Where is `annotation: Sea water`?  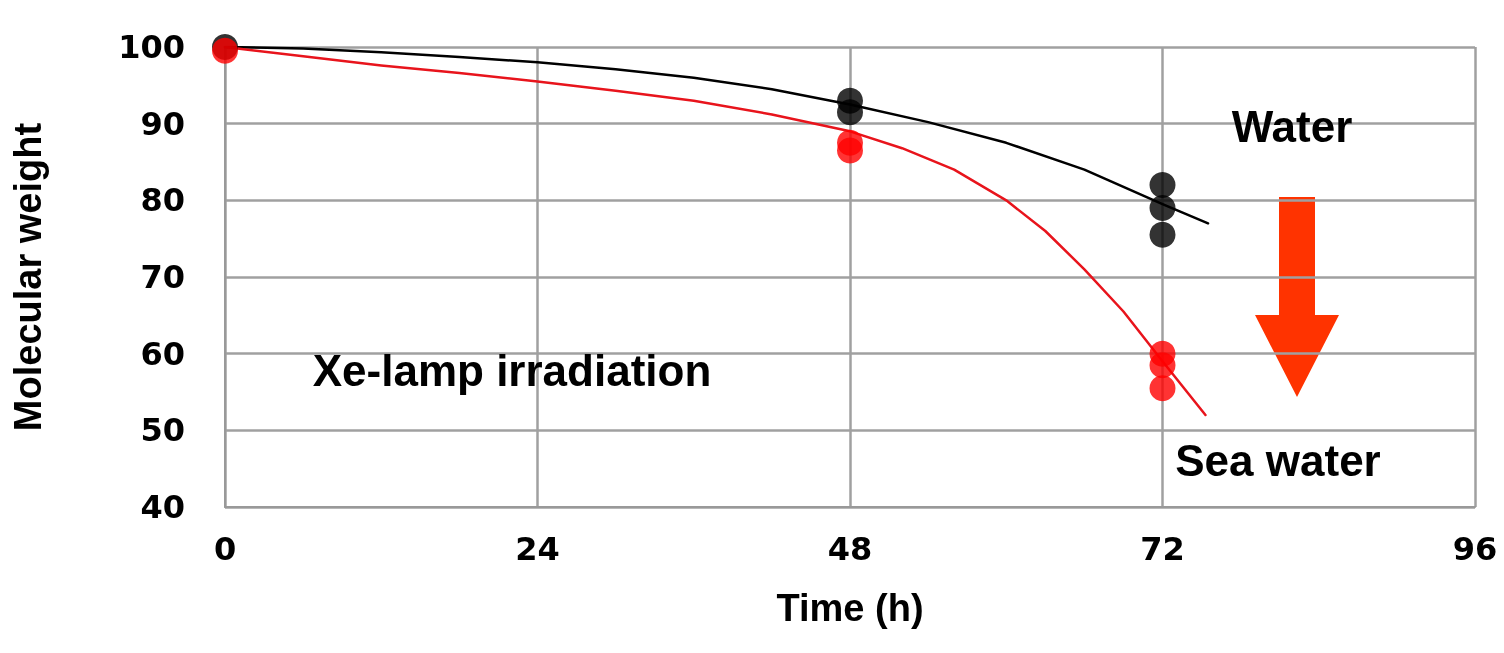
annotation: Sea water is located at coordinates (1278, 460).